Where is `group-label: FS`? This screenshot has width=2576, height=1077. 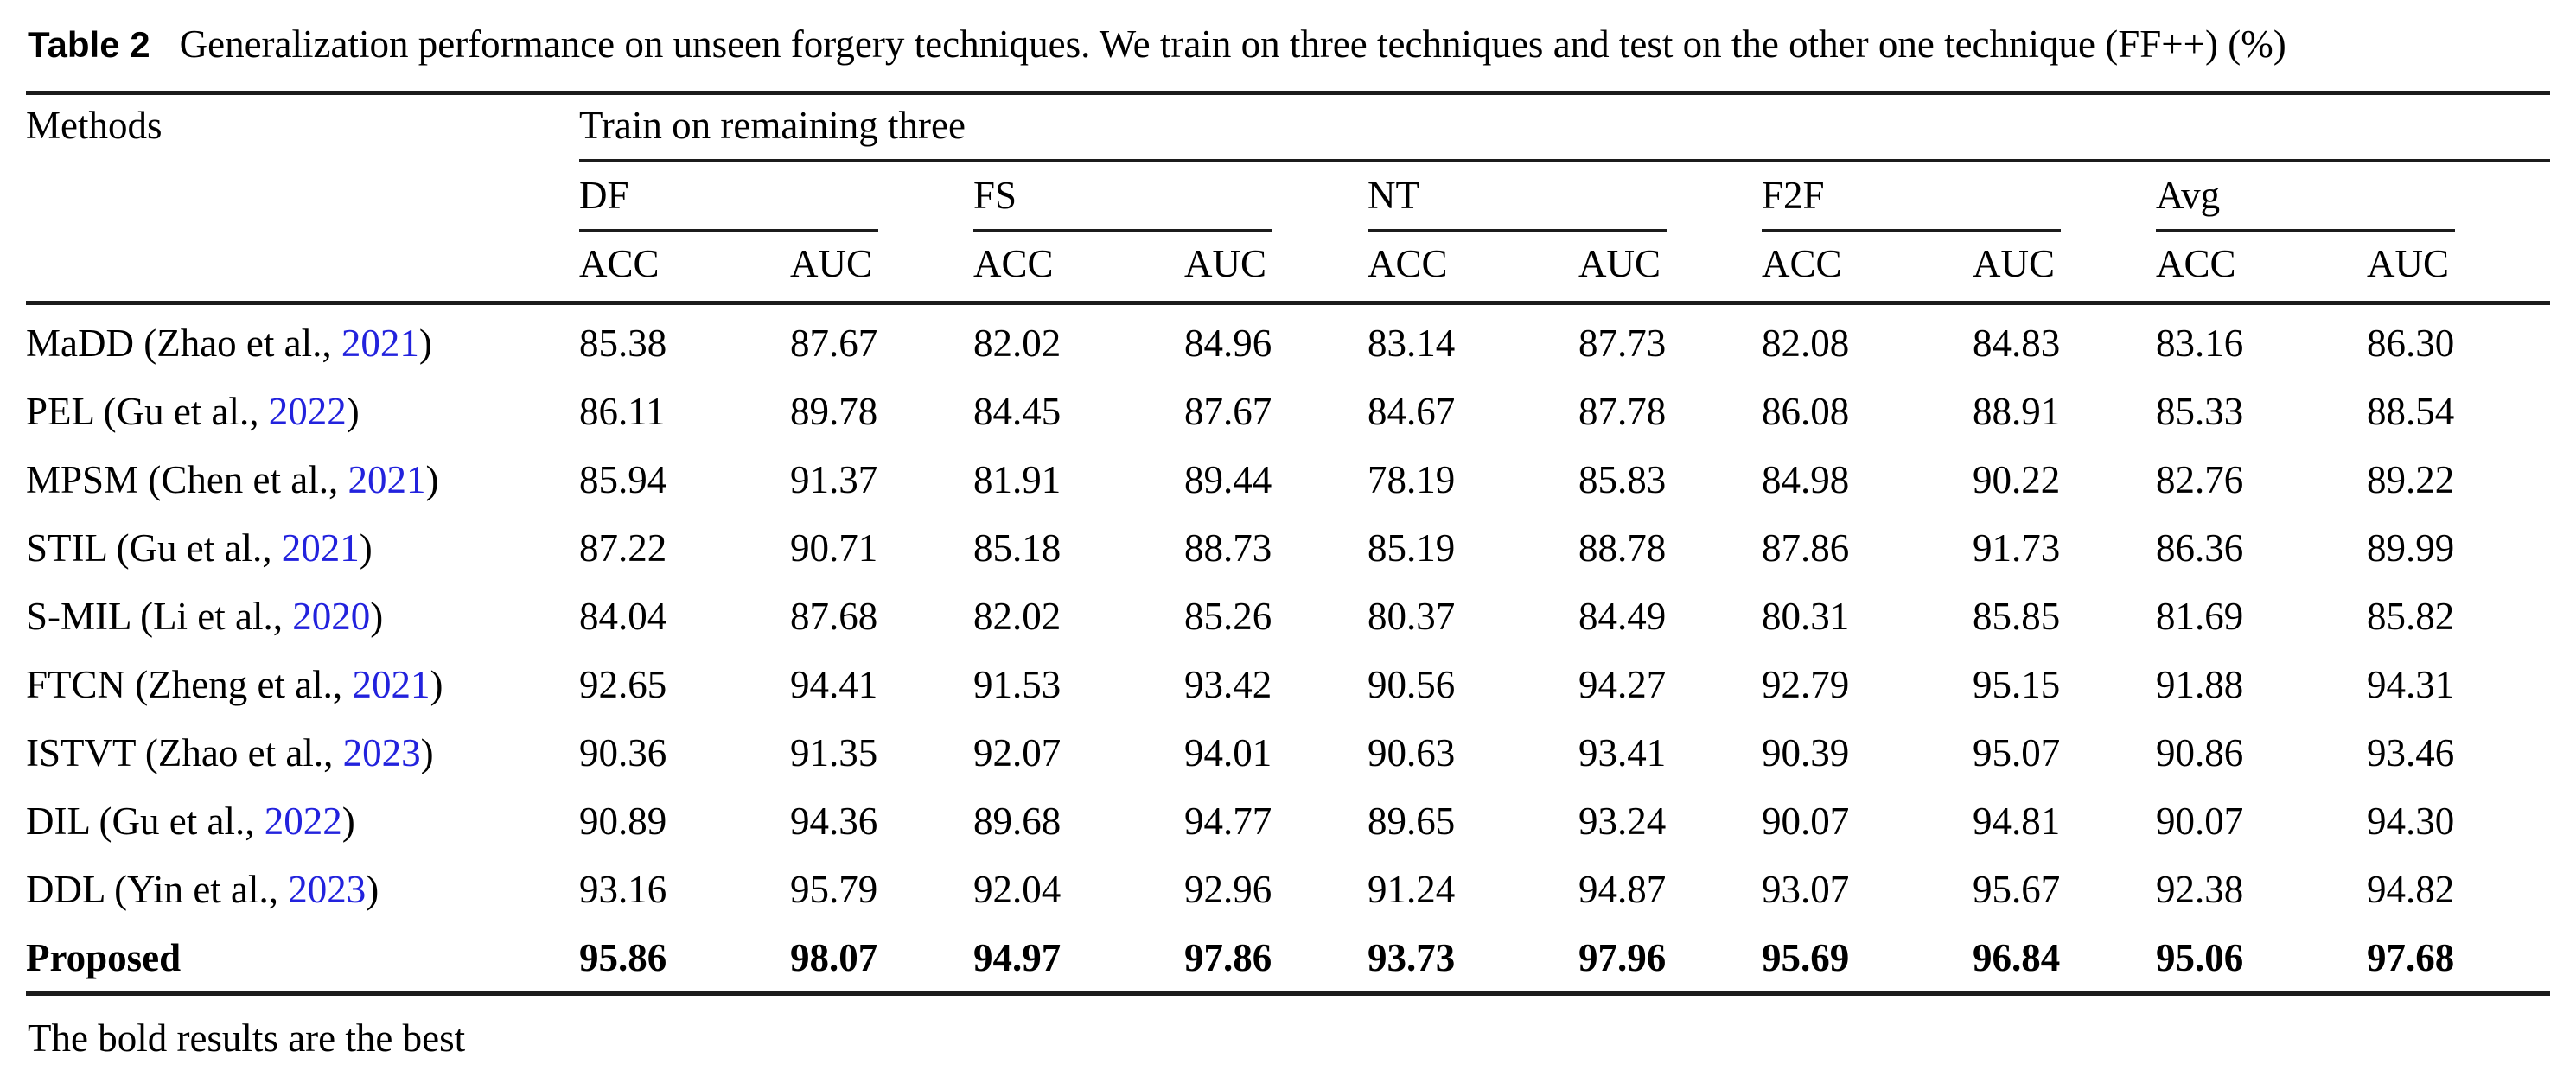 group-label: FS is located at coordinates (995, 195).